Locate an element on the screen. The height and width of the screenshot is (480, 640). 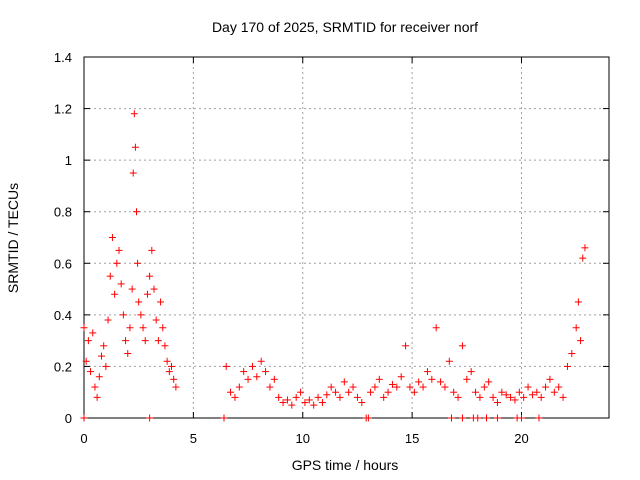
y-tick-label: 1.2 is located at coordinates (63, 109).